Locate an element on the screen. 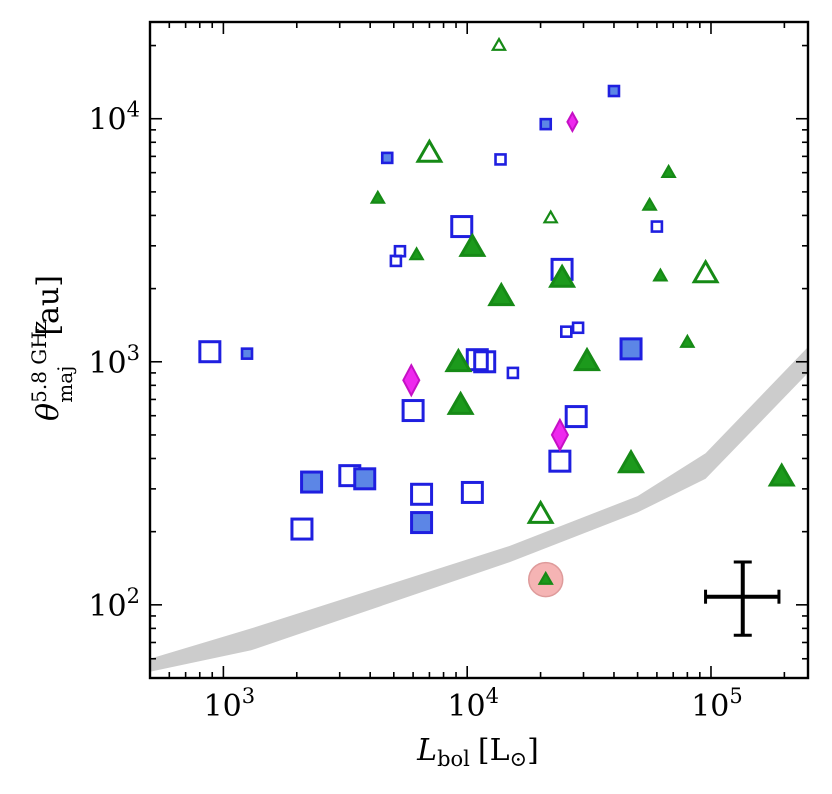 The width and height of the screenshot is (832, 794). x-tick-label: 10⁴ is located at coordinates (473, 704).